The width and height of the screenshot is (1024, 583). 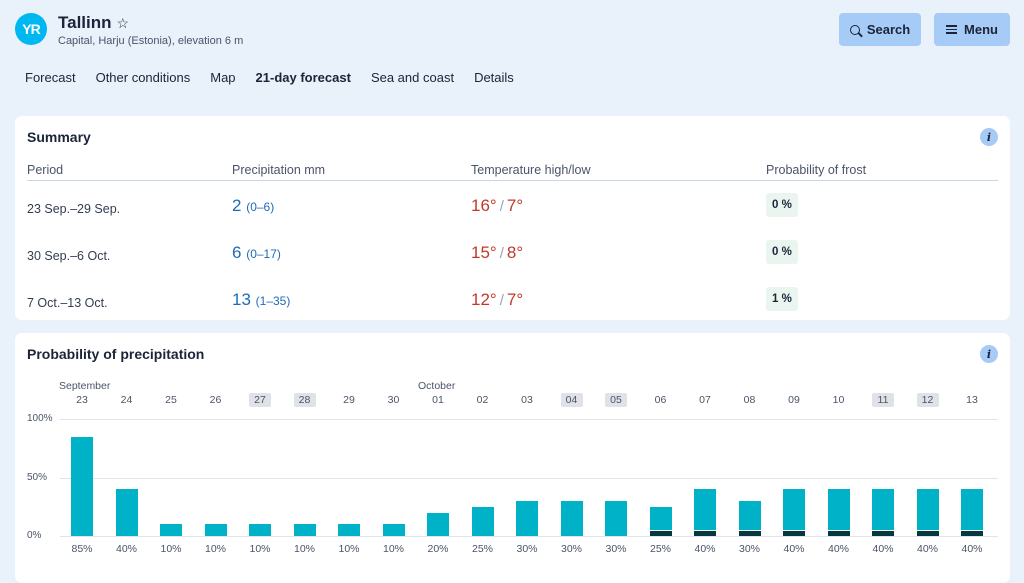 I want to click on precip-cell: 2 (0–6), so click(x=253, y=206).